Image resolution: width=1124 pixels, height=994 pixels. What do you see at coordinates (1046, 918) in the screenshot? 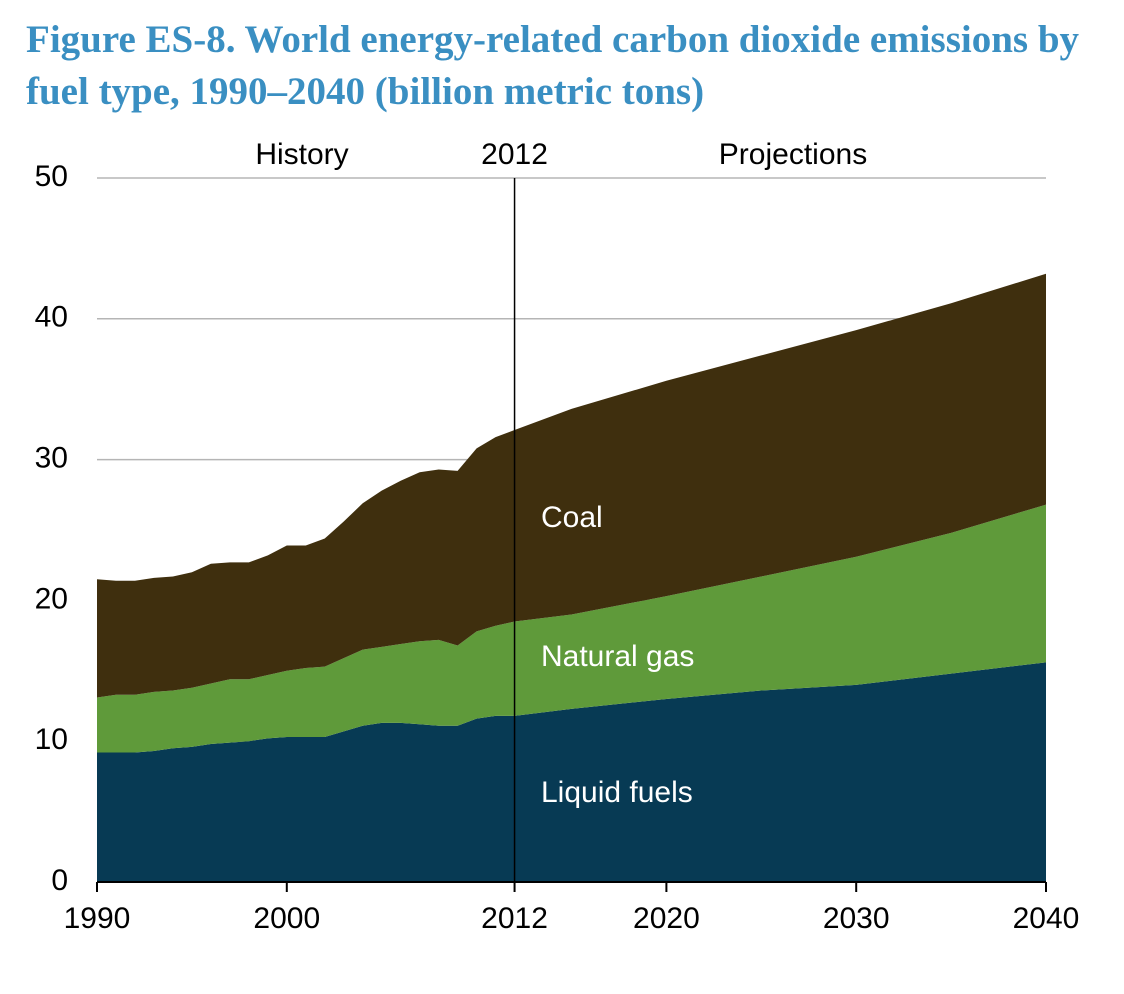
I see `x-tick-label: 2040` at bounding box center [1046, 918].